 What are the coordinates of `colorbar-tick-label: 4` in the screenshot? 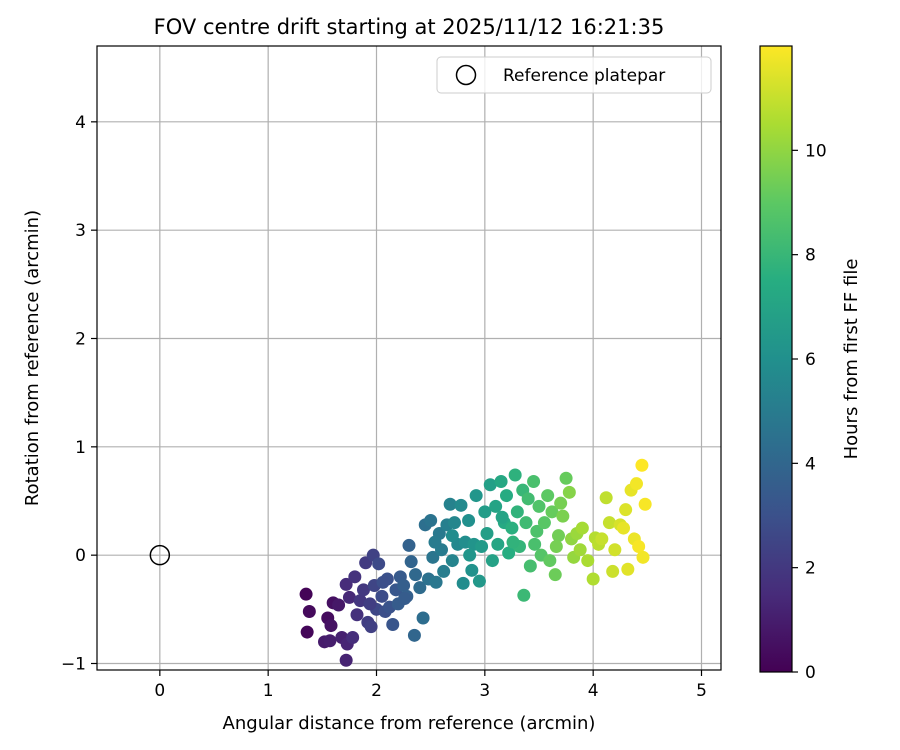 It's located at (810, 464).